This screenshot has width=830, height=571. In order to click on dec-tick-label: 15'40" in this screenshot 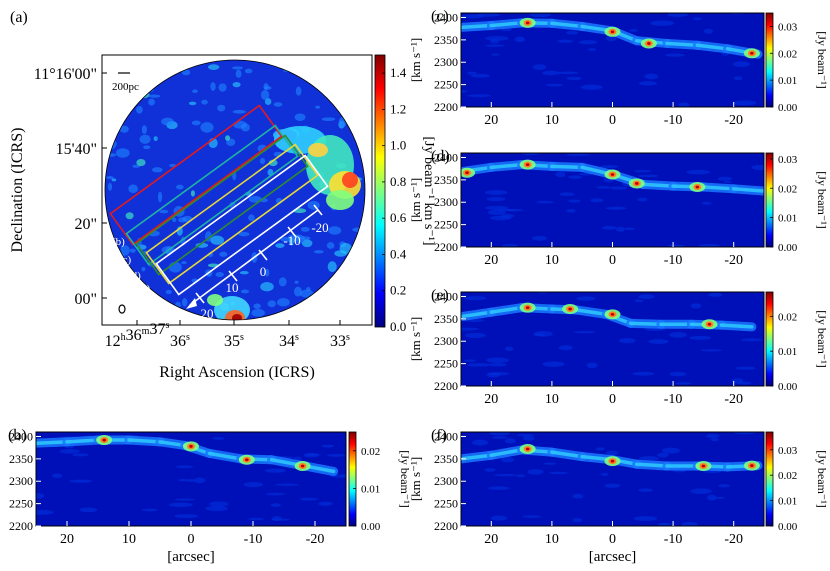, I will do `click(76, 149)`.